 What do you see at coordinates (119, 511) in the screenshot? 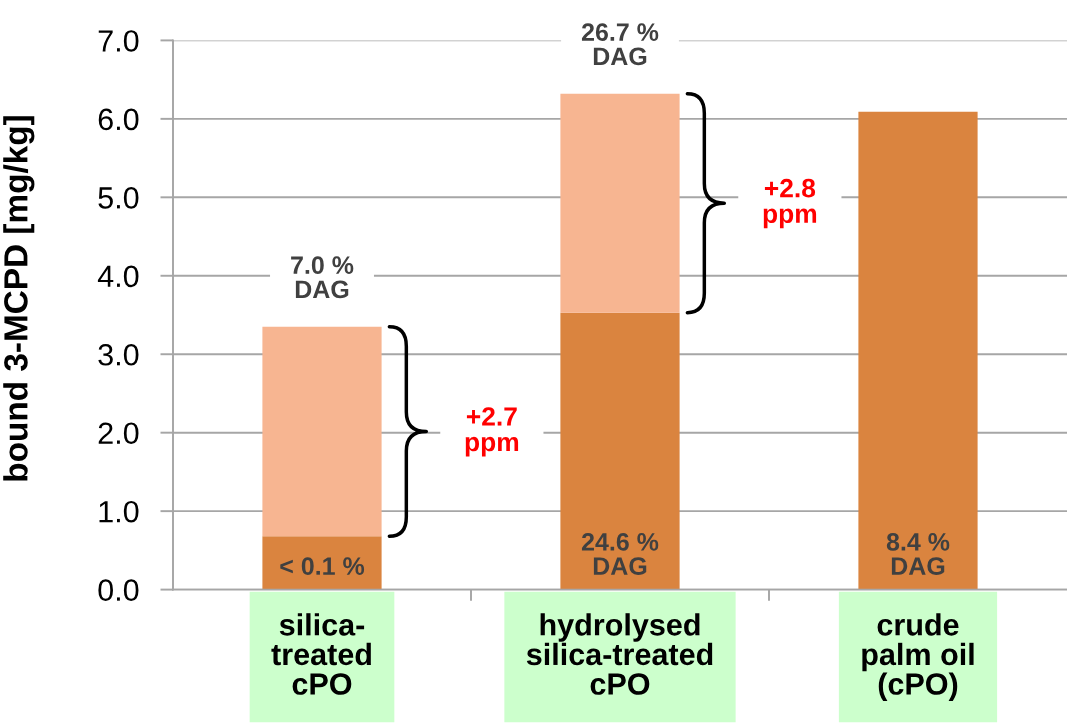
I see `y-tick-label: 1.0` at bounding box center [119, 511].